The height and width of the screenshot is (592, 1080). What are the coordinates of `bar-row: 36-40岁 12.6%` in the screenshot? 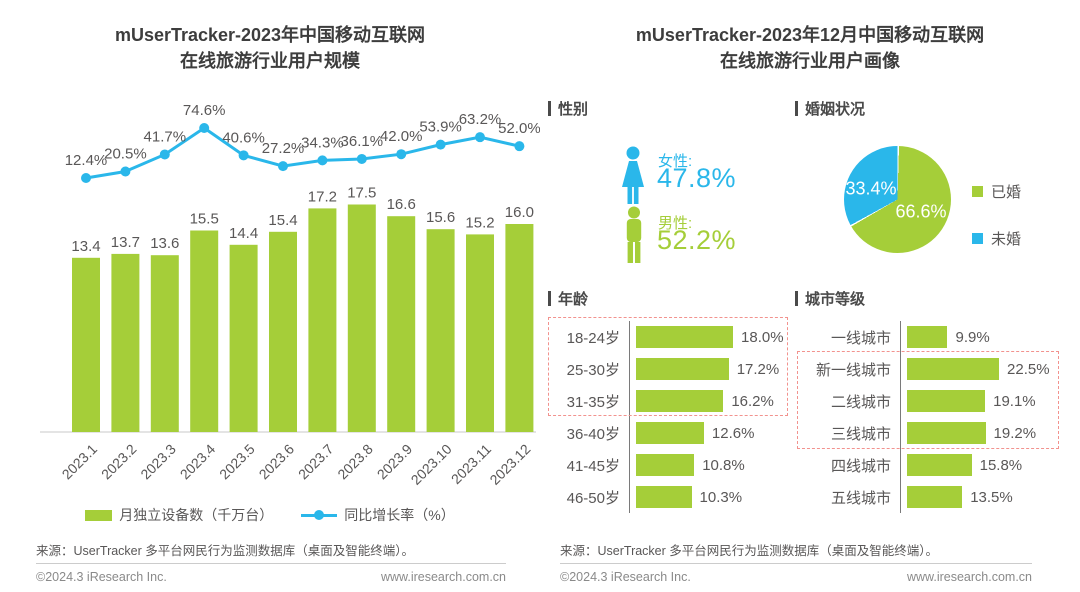 It's located at (664, 433).